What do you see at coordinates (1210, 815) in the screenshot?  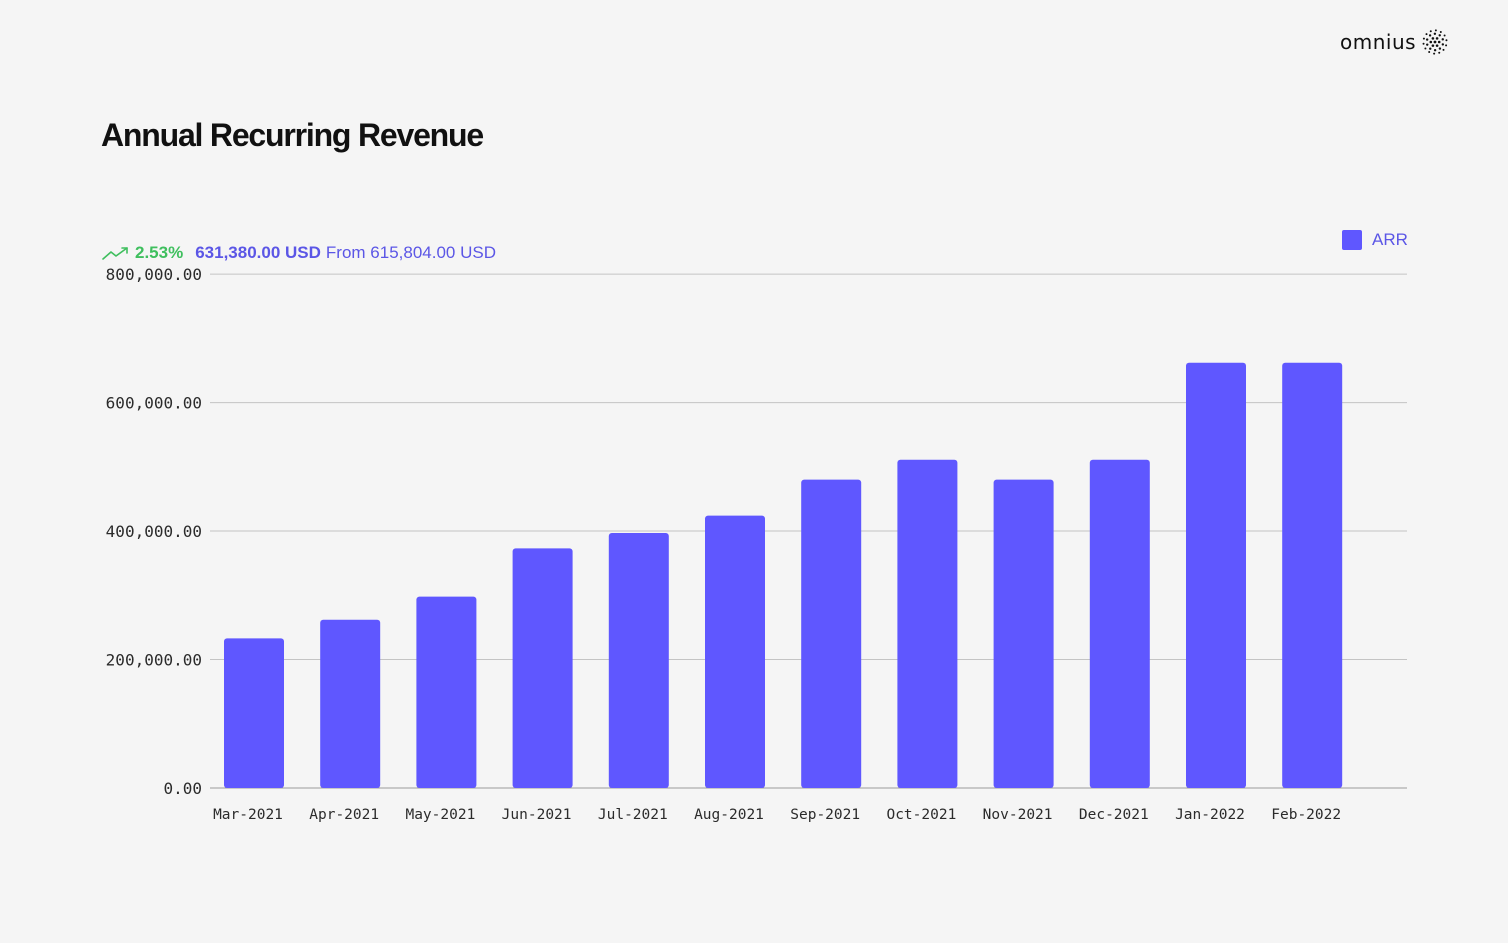 I see `x-tick-label: Jan-2022` at bounding box center [1210, 815].